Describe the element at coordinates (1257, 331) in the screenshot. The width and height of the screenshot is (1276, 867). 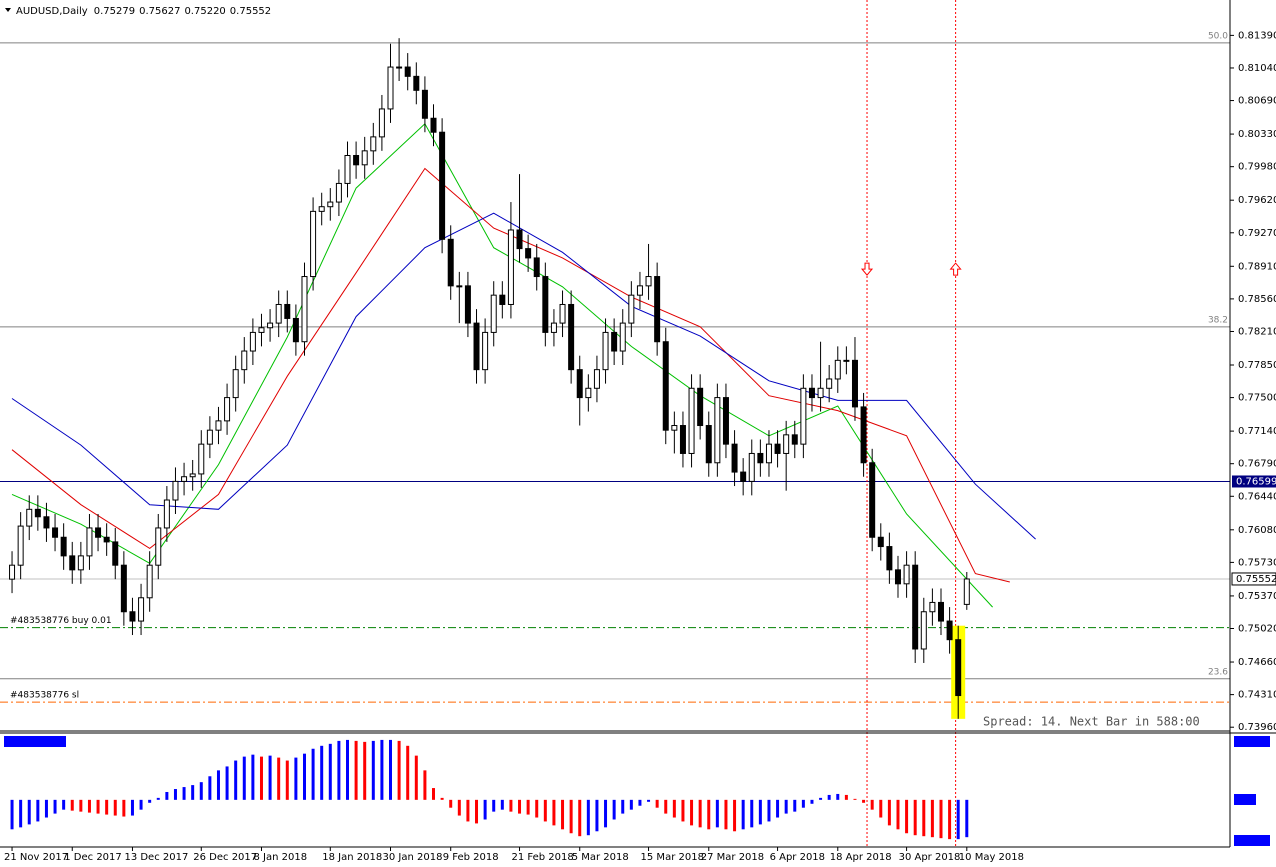
I see `y-tick-label: 0.78210` at that location.